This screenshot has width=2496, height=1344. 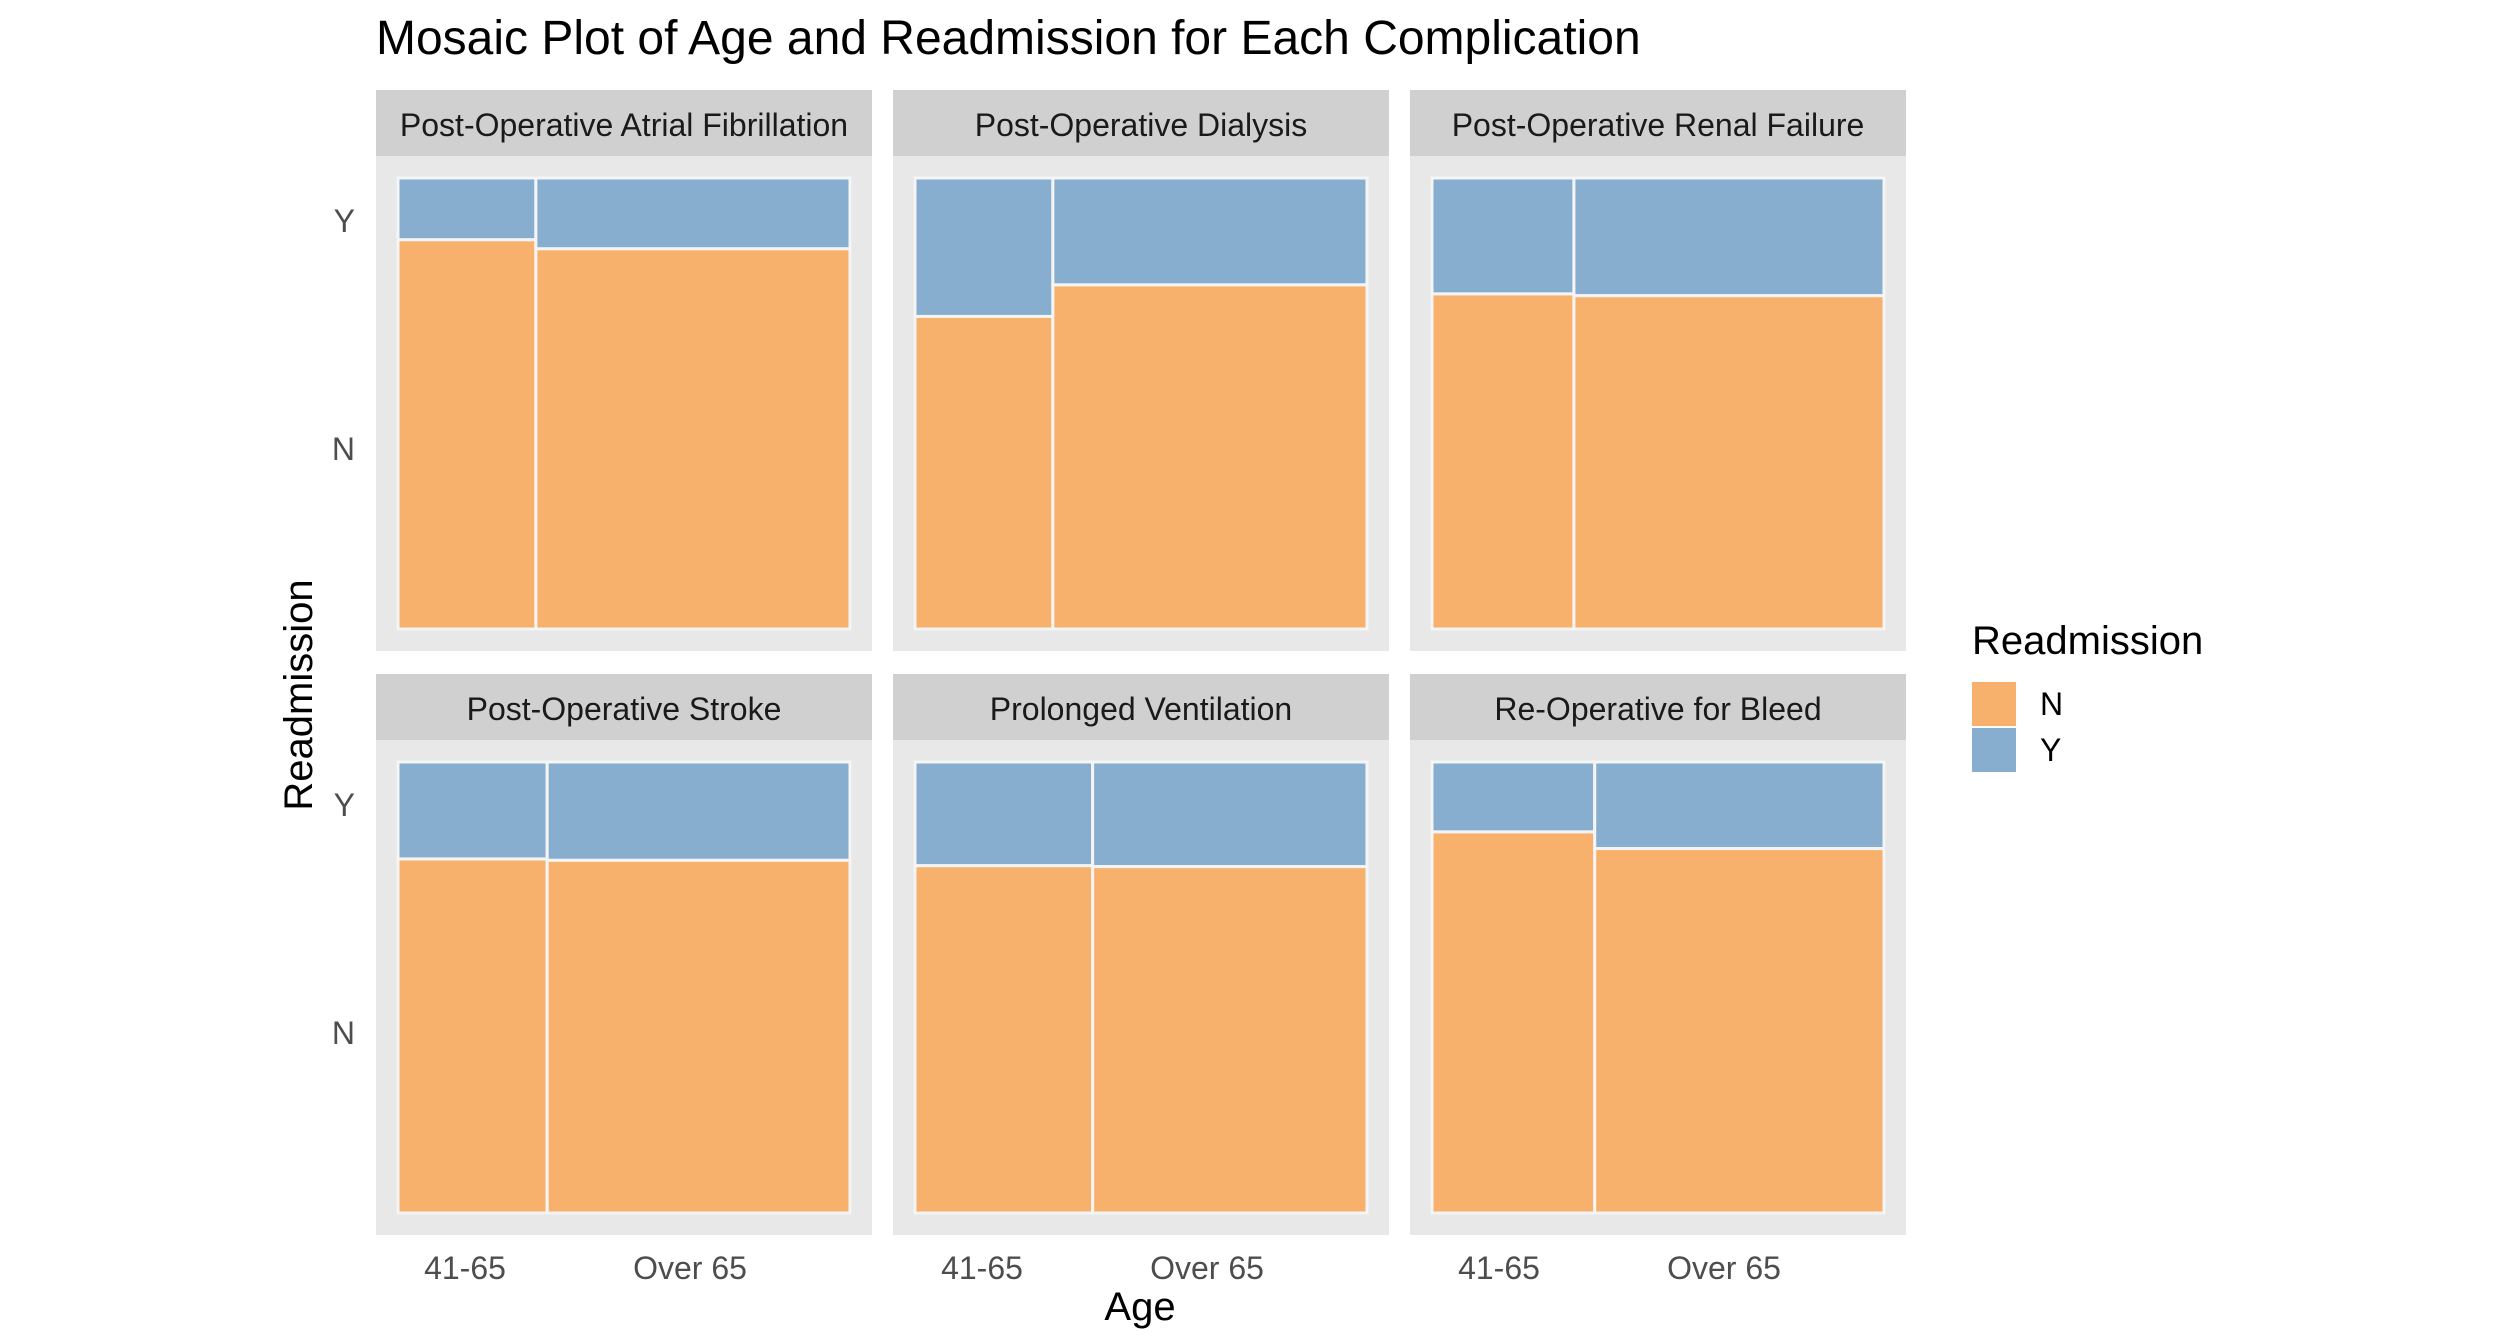 I want to click on strip-label: Post-Operative Stroke, so click(x=624, y=709).